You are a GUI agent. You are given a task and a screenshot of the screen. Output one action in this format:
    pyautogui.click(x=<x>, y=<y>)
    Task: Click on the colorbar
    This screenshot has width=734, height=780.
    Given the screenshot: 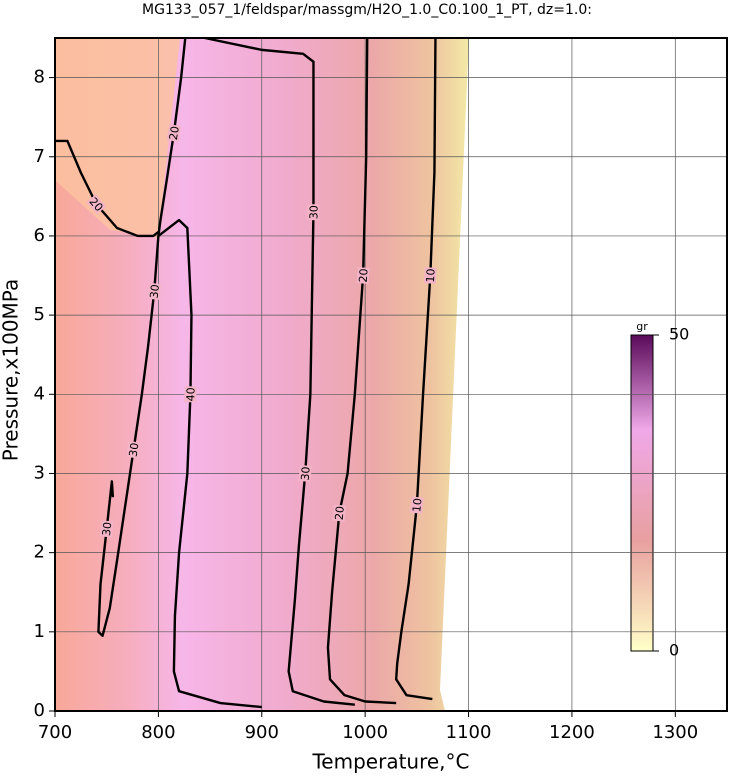 What is the action you would take?
    pyautogui.click(x=642, y=493)
    